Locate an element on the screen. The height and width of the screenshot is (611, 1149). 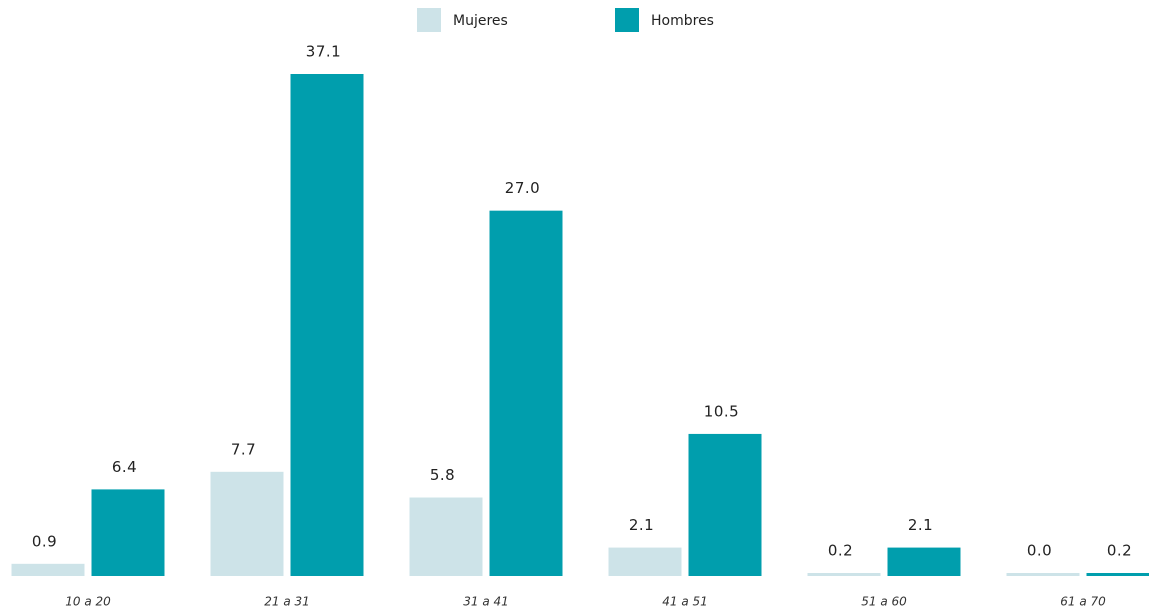
value-label: 27.0 is located at coordinates (522, 188).